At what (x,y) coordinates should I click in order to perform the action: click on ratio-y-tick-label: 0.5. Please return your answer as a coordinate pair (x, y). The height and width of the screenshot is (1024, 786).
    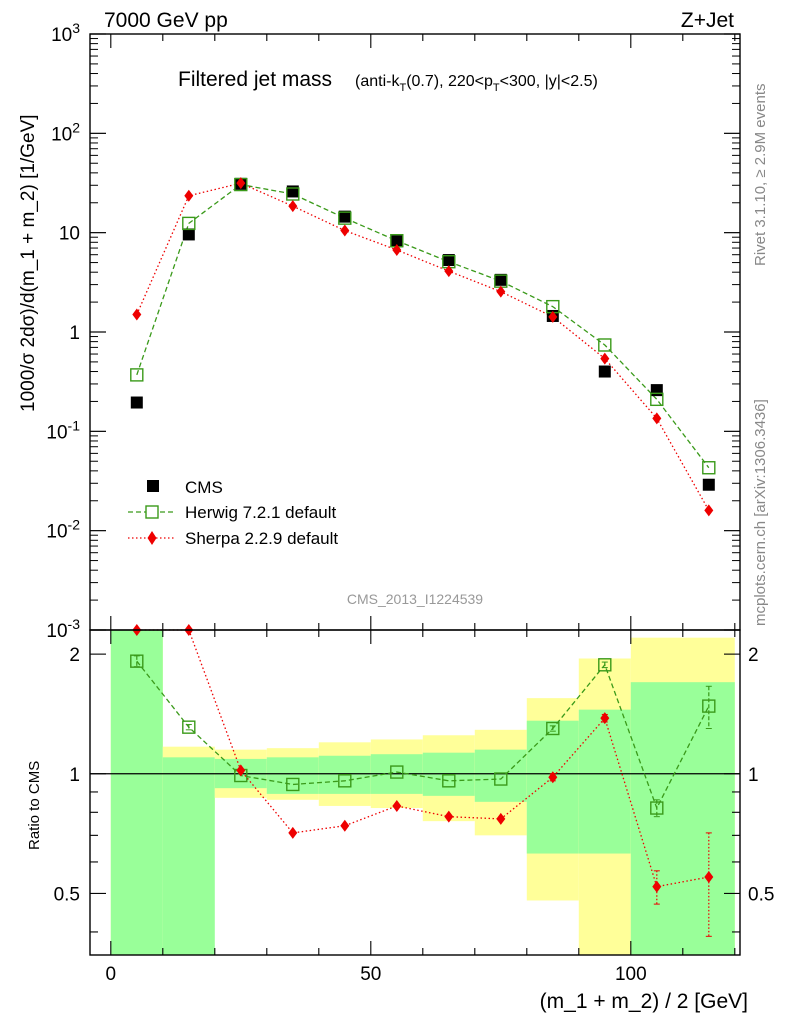
    Looking at the image, I should click on (67, 894).